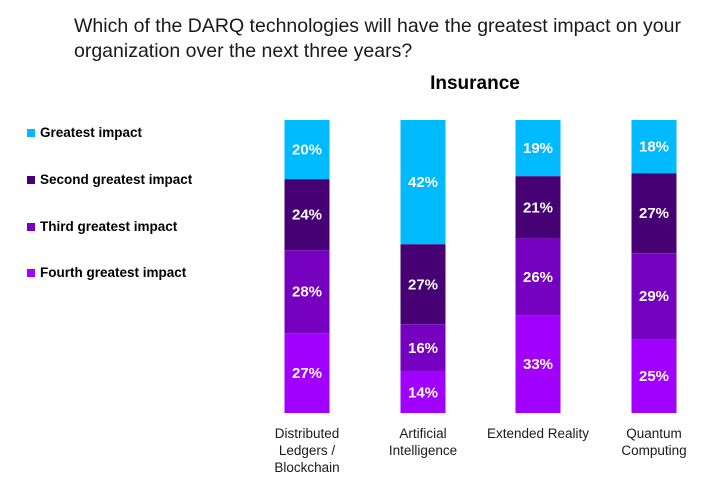 The width and height of the screenshot is (718, 487). I want to click on bar-stack: 19% 21% 26% 33%, so click(538, 267).